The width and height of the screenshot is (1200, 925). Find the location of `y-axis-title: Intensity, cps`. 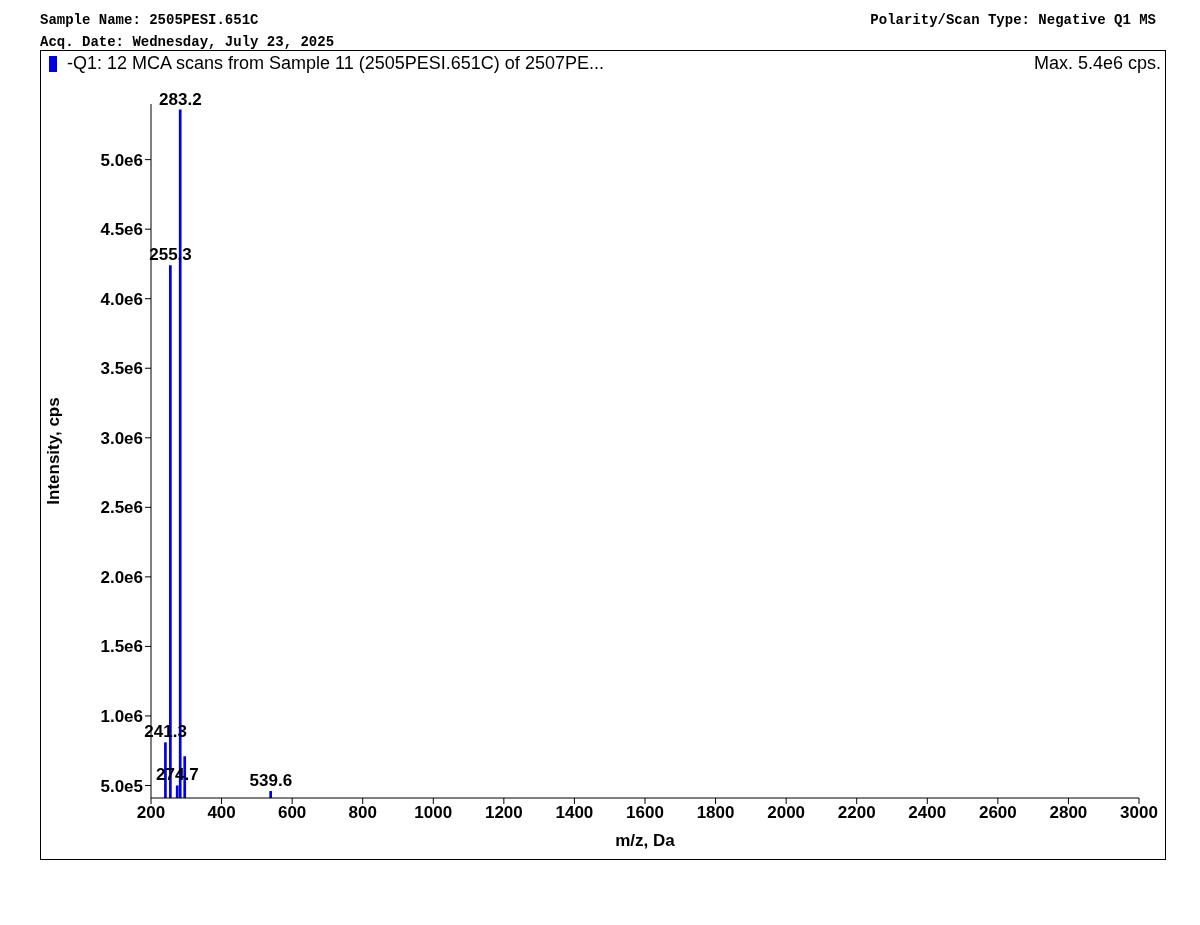

y-axis-title: Intensity, cps is located at coordinates (54, 451).